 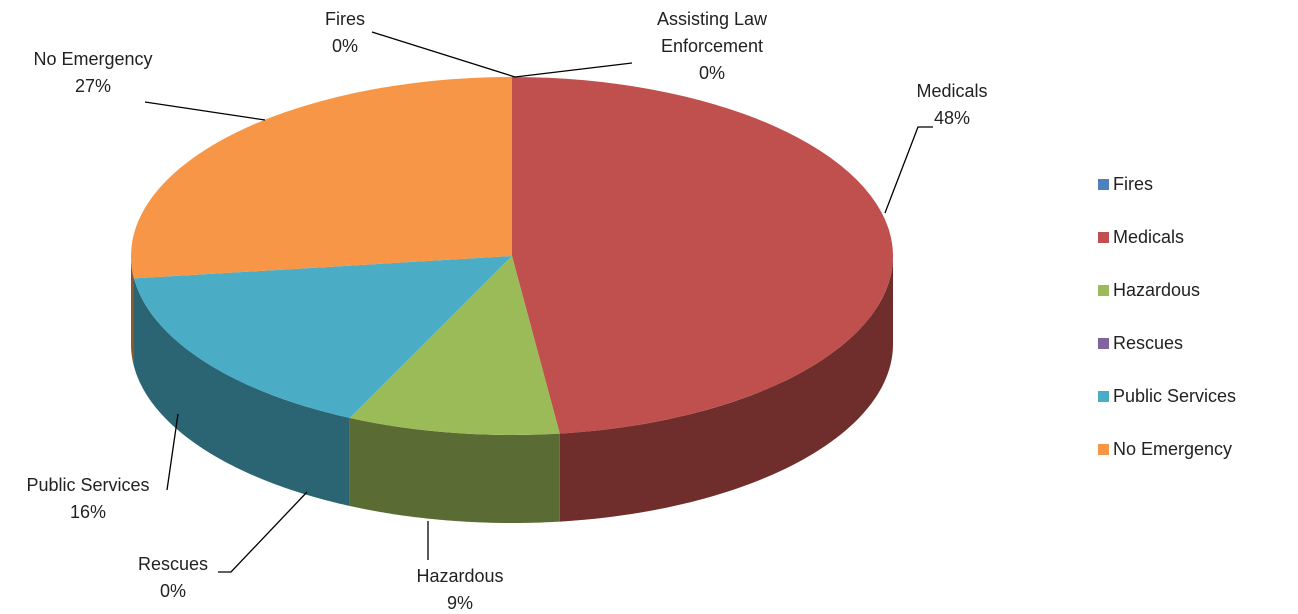 What do you see at coordinates (173, 578) in the screenshot?
I see `data-label: Rescues 0%` at bounding box center [173, 578].